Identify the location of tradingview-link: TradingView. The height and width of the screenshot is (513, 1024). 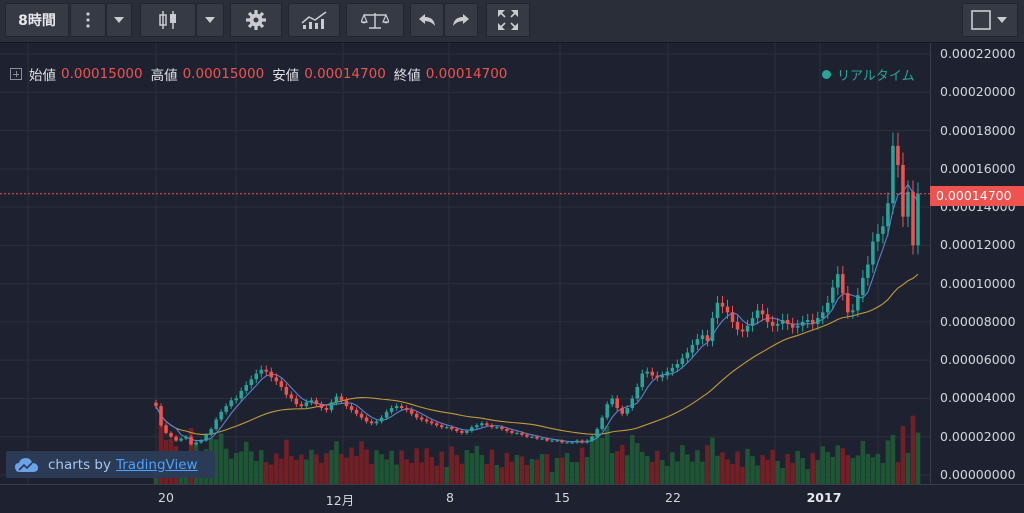
(156, 464).